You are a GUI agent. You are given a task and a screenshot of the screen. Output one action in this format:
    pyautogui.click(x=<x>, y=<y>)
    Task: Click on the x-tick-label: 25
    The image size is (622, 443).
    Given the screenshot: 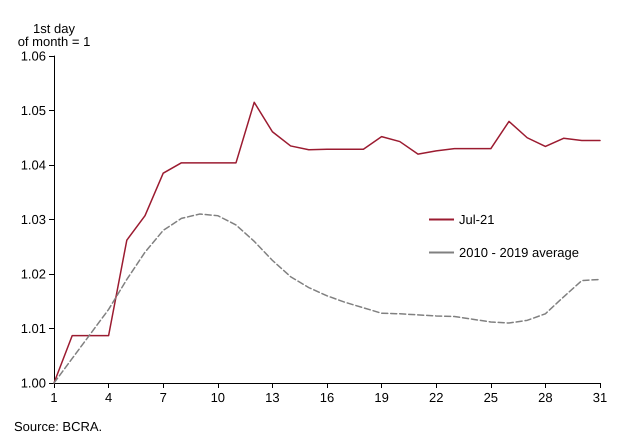 What is the action you would take?
    pyautogui.click(x=491, y=397)
    